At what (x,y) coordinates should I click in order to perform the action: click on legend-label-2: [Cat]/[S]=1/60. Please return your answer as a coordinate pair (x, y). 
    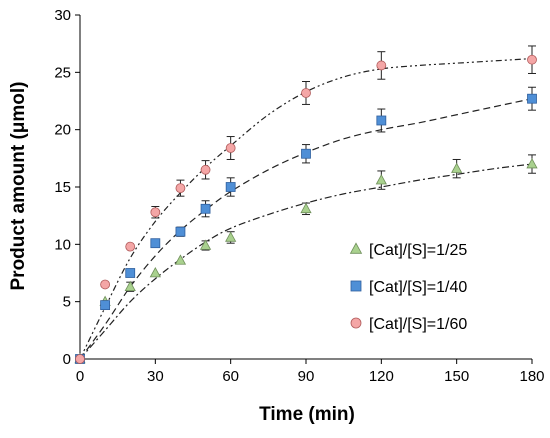
    Looking at the image, I should click on (418, 324).